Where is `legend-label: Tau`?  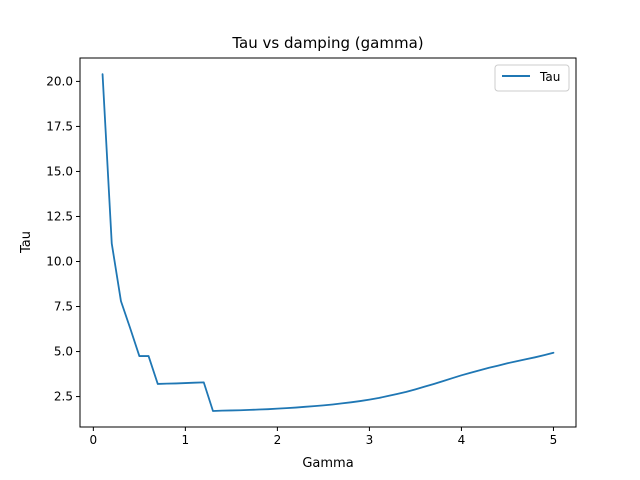
legend-label: Tau is located at coordinates (549, 77).